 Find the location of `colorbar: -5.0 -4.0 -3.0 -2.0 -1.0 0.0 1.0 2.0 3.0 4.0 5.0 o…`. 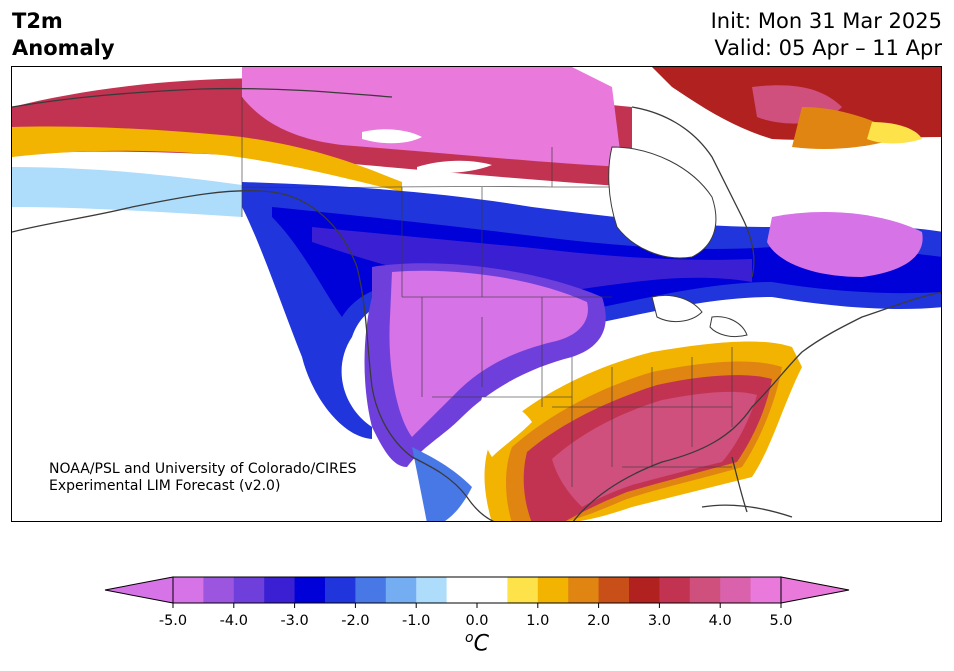

colorbar: -5.0 -4.0 -3.0 -2.0 -1.0 0.0 1.0 2.0 3.0 4.0 5.0 o… is located at coordinates (477, 619).